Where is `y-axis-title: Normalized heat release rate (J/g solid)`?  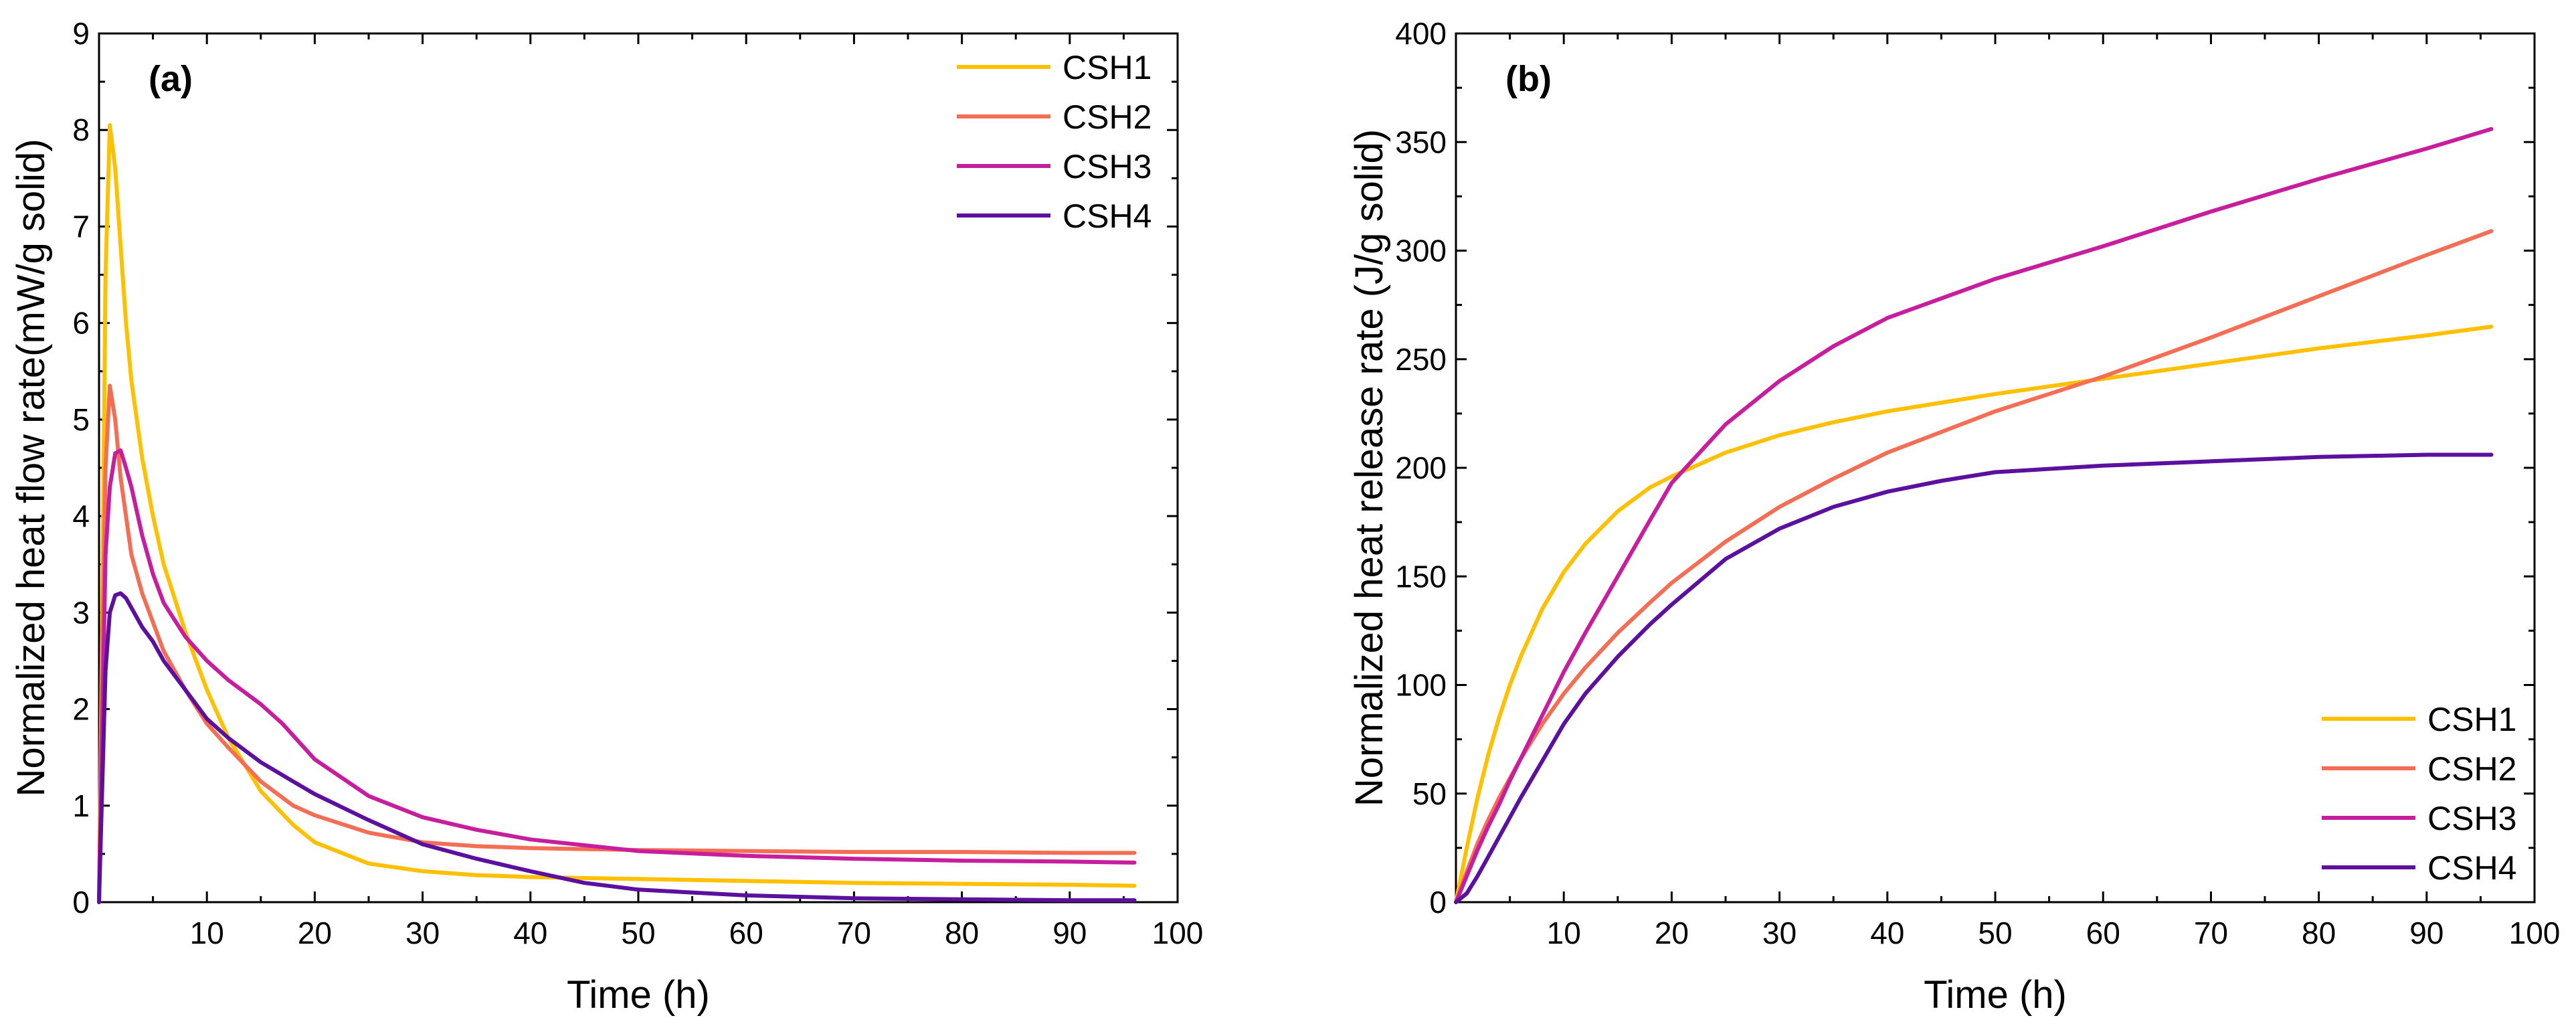 y-axis-title: Normalized heat release rate (J/g solid) is located at coordinates (1369, 467).